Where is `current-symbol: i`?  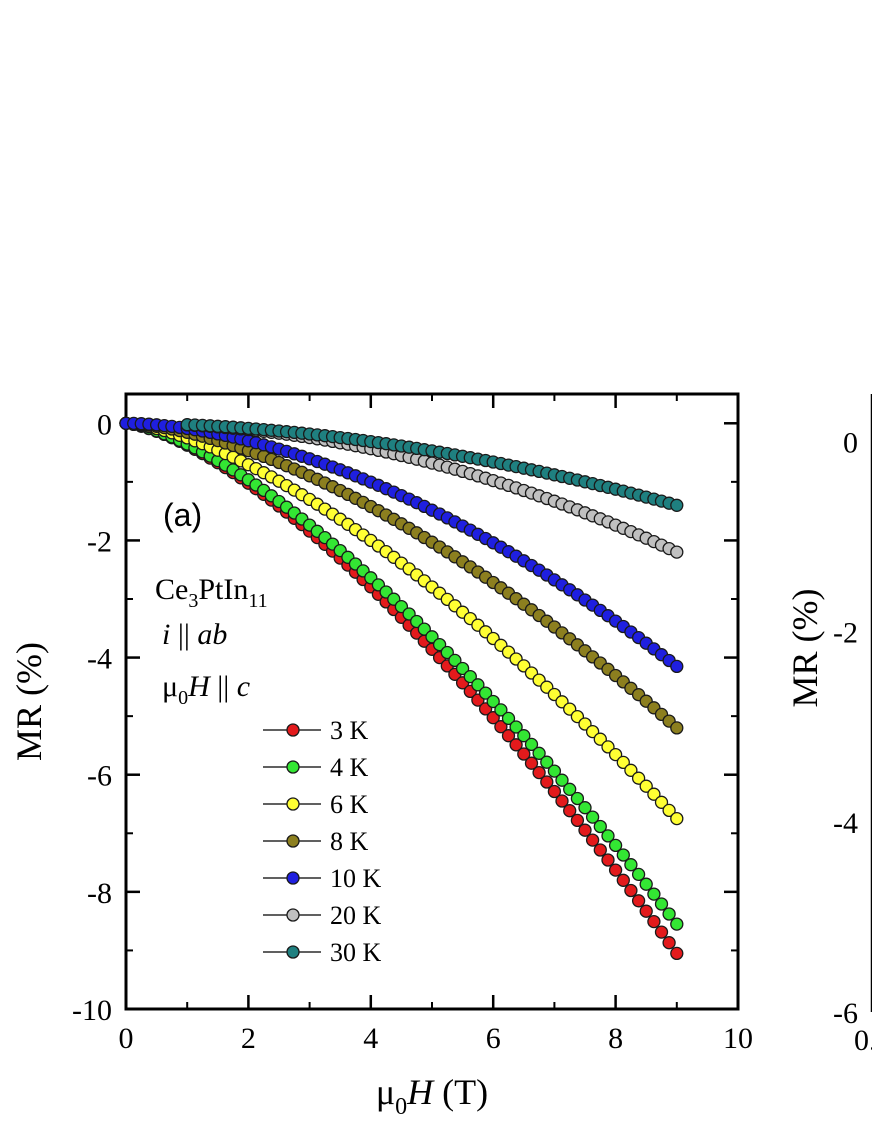
current-symbol: i is located at coordinates (166, 634).